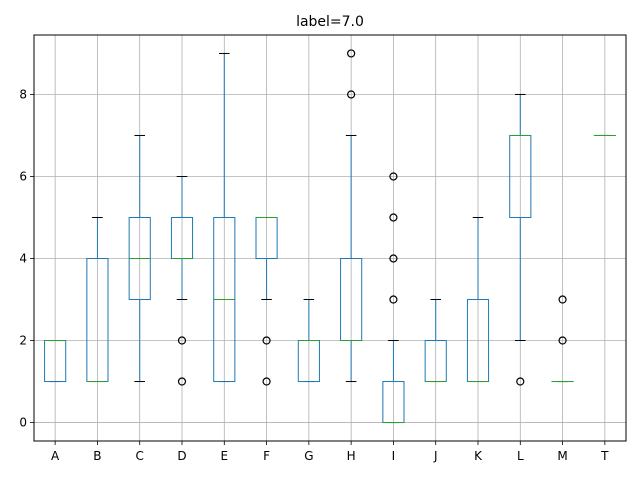  I want to click on chart-title: label=7.0, so click(330, 22).